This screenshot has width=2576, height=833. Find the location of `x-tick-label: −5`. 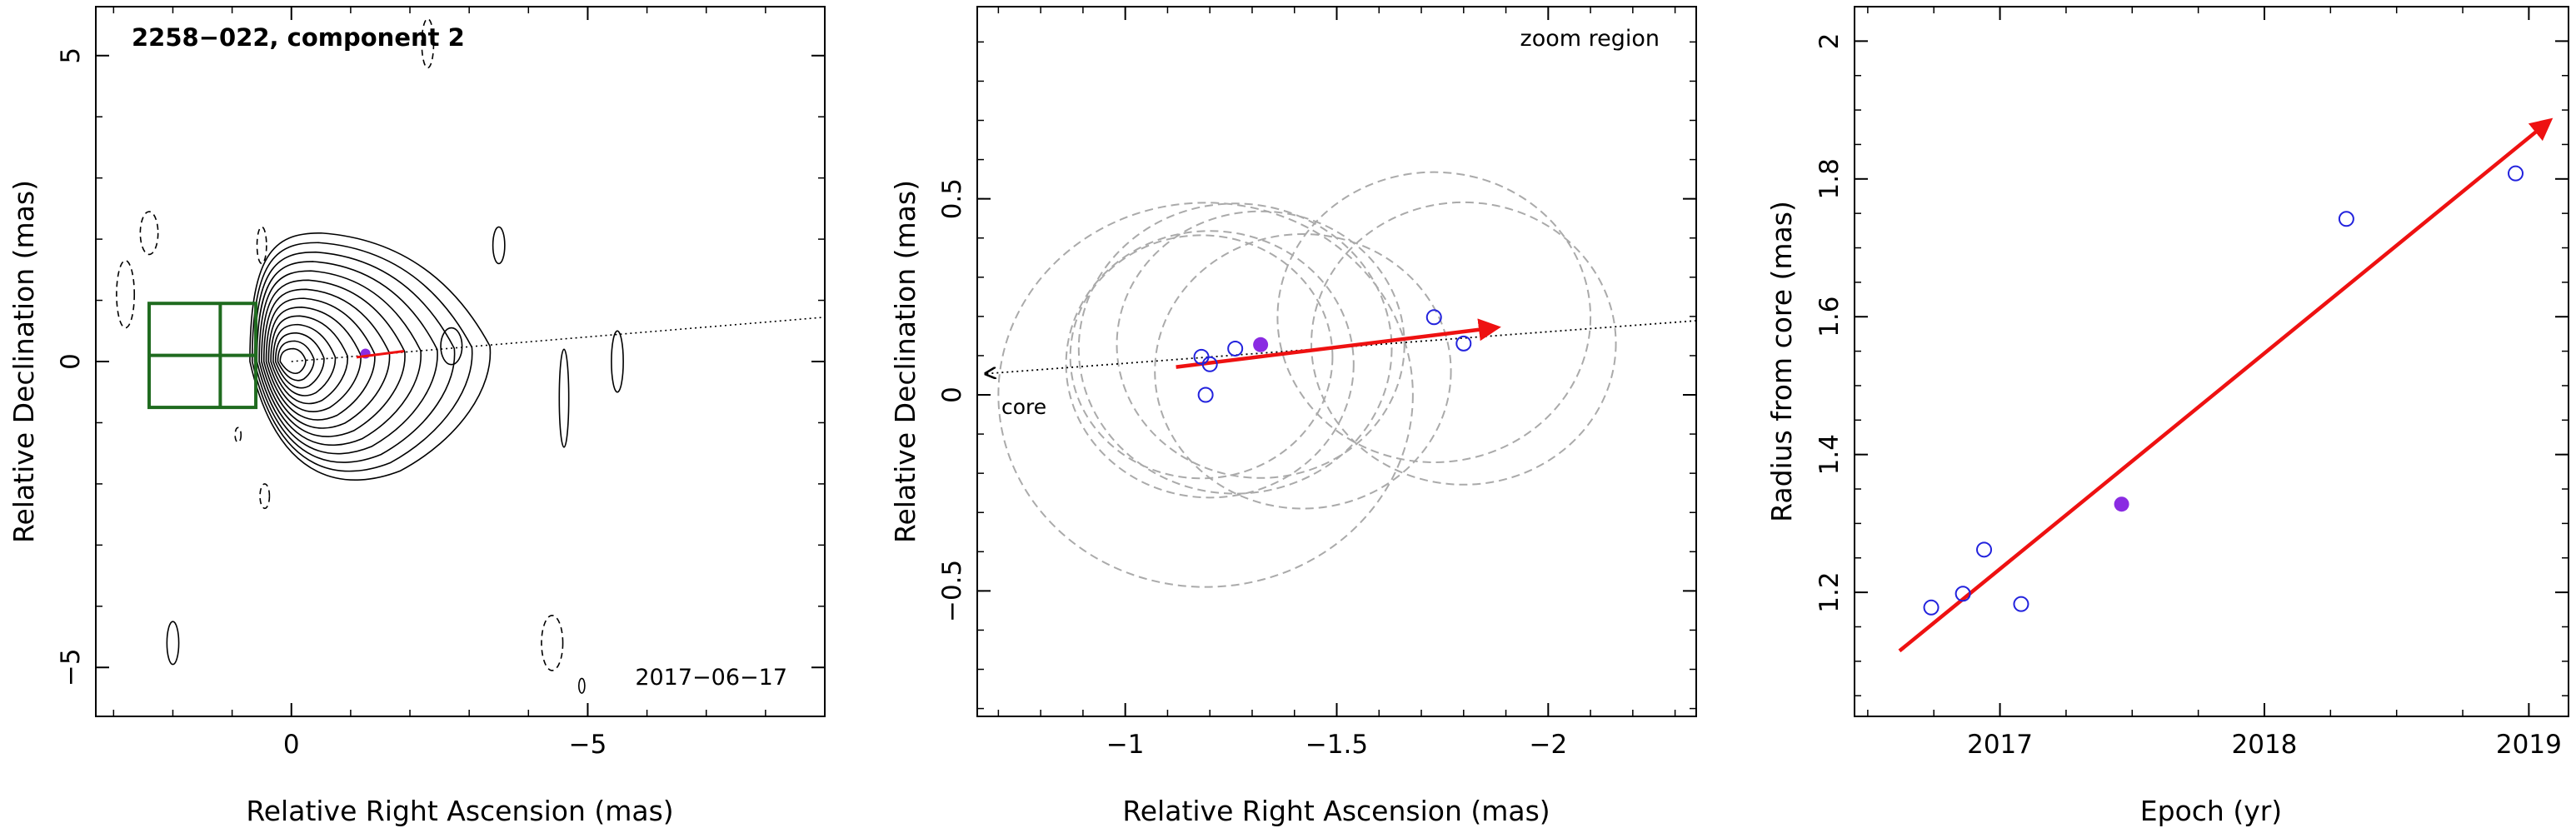

x-tick-label: −5 is located at coordinates (588, 745).